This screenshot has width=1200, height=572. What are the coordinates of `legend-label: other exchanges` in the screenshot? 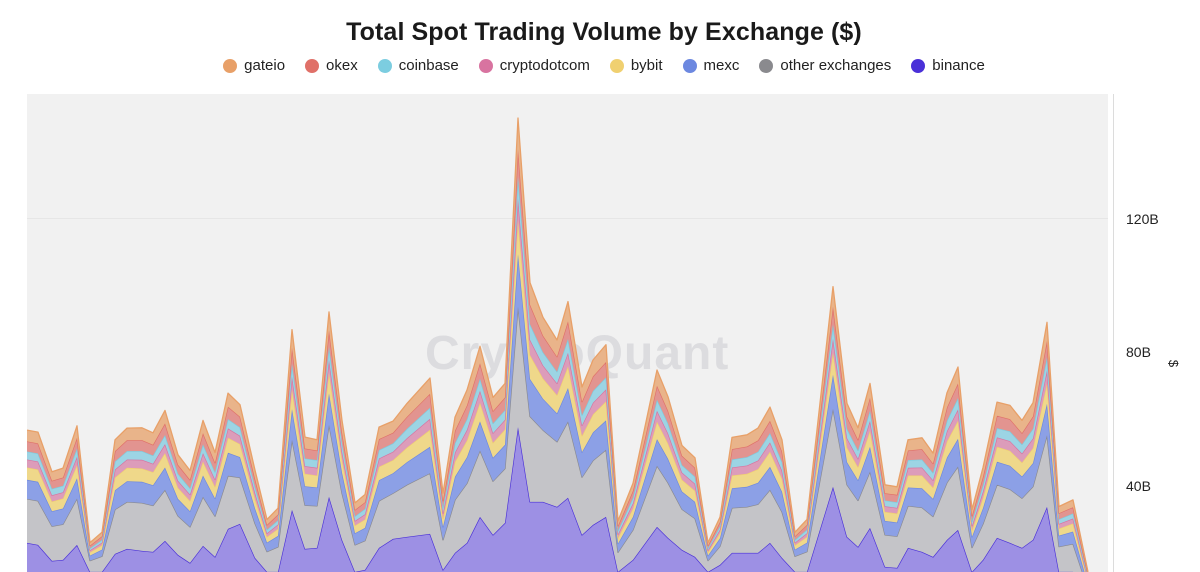 It's located at (836, 65).